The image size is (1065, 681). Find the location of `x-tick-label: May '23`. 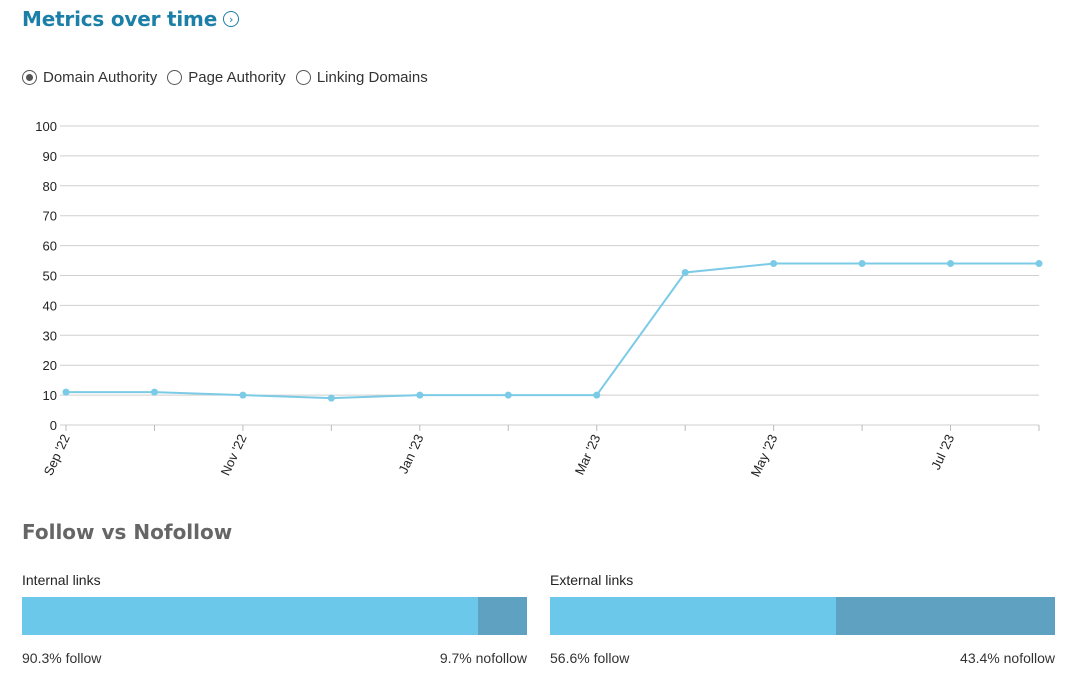

x-tick-label: May '23 is located at coordinates (764, 455).